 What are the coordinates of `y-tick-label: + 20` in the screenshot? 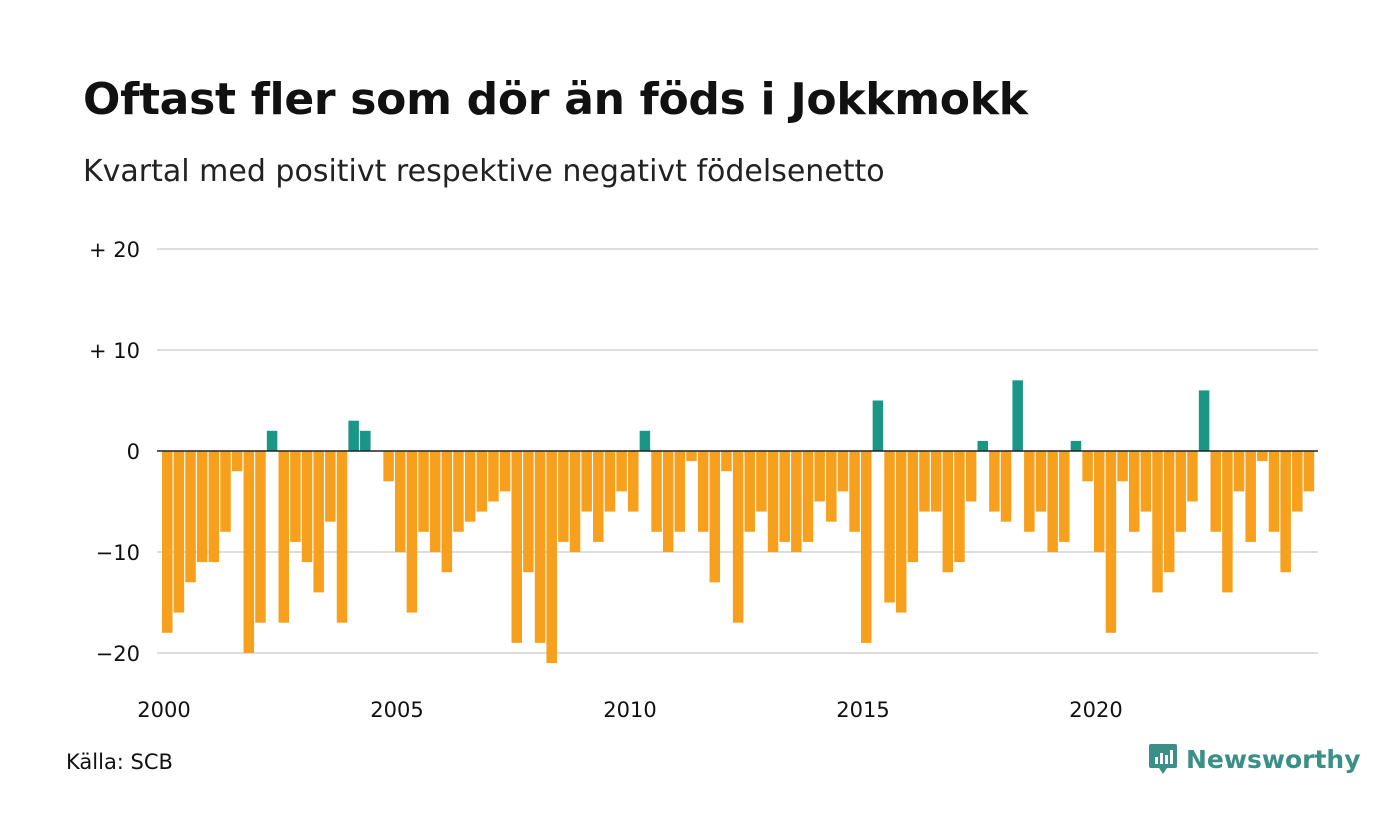 It's located at (114, 250).